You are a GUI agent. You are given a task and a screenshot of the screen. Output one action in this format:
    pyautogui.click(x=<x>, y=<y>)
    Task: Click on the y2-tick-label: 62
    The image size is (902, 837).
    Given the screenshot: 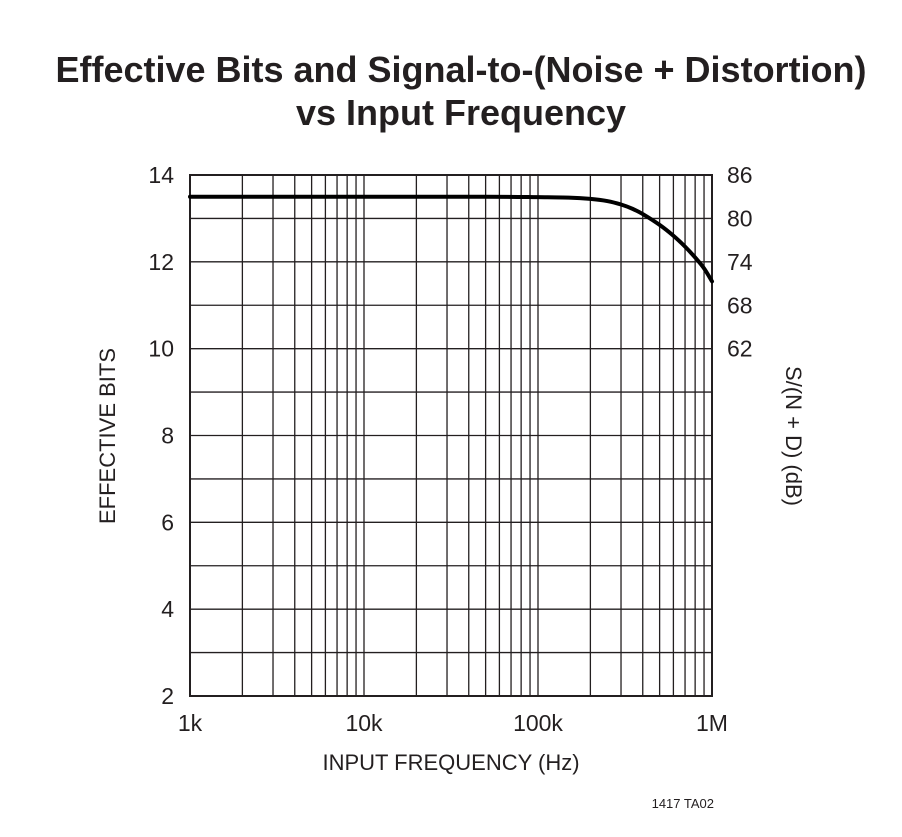 What is the action you would take?
    pyautogui.click(x=740, y=349)
    